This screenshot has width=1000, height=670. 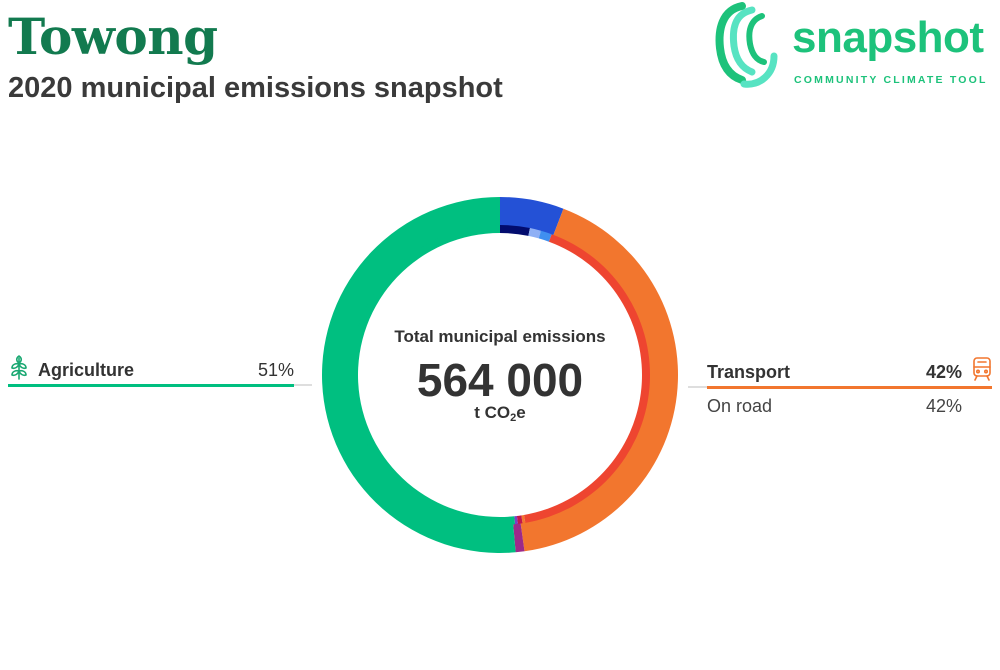 What do you see at coordinates (500, 336) in the screenshot?
I see `total-label: Total municipal emissions` at bounding box center [500, 336].